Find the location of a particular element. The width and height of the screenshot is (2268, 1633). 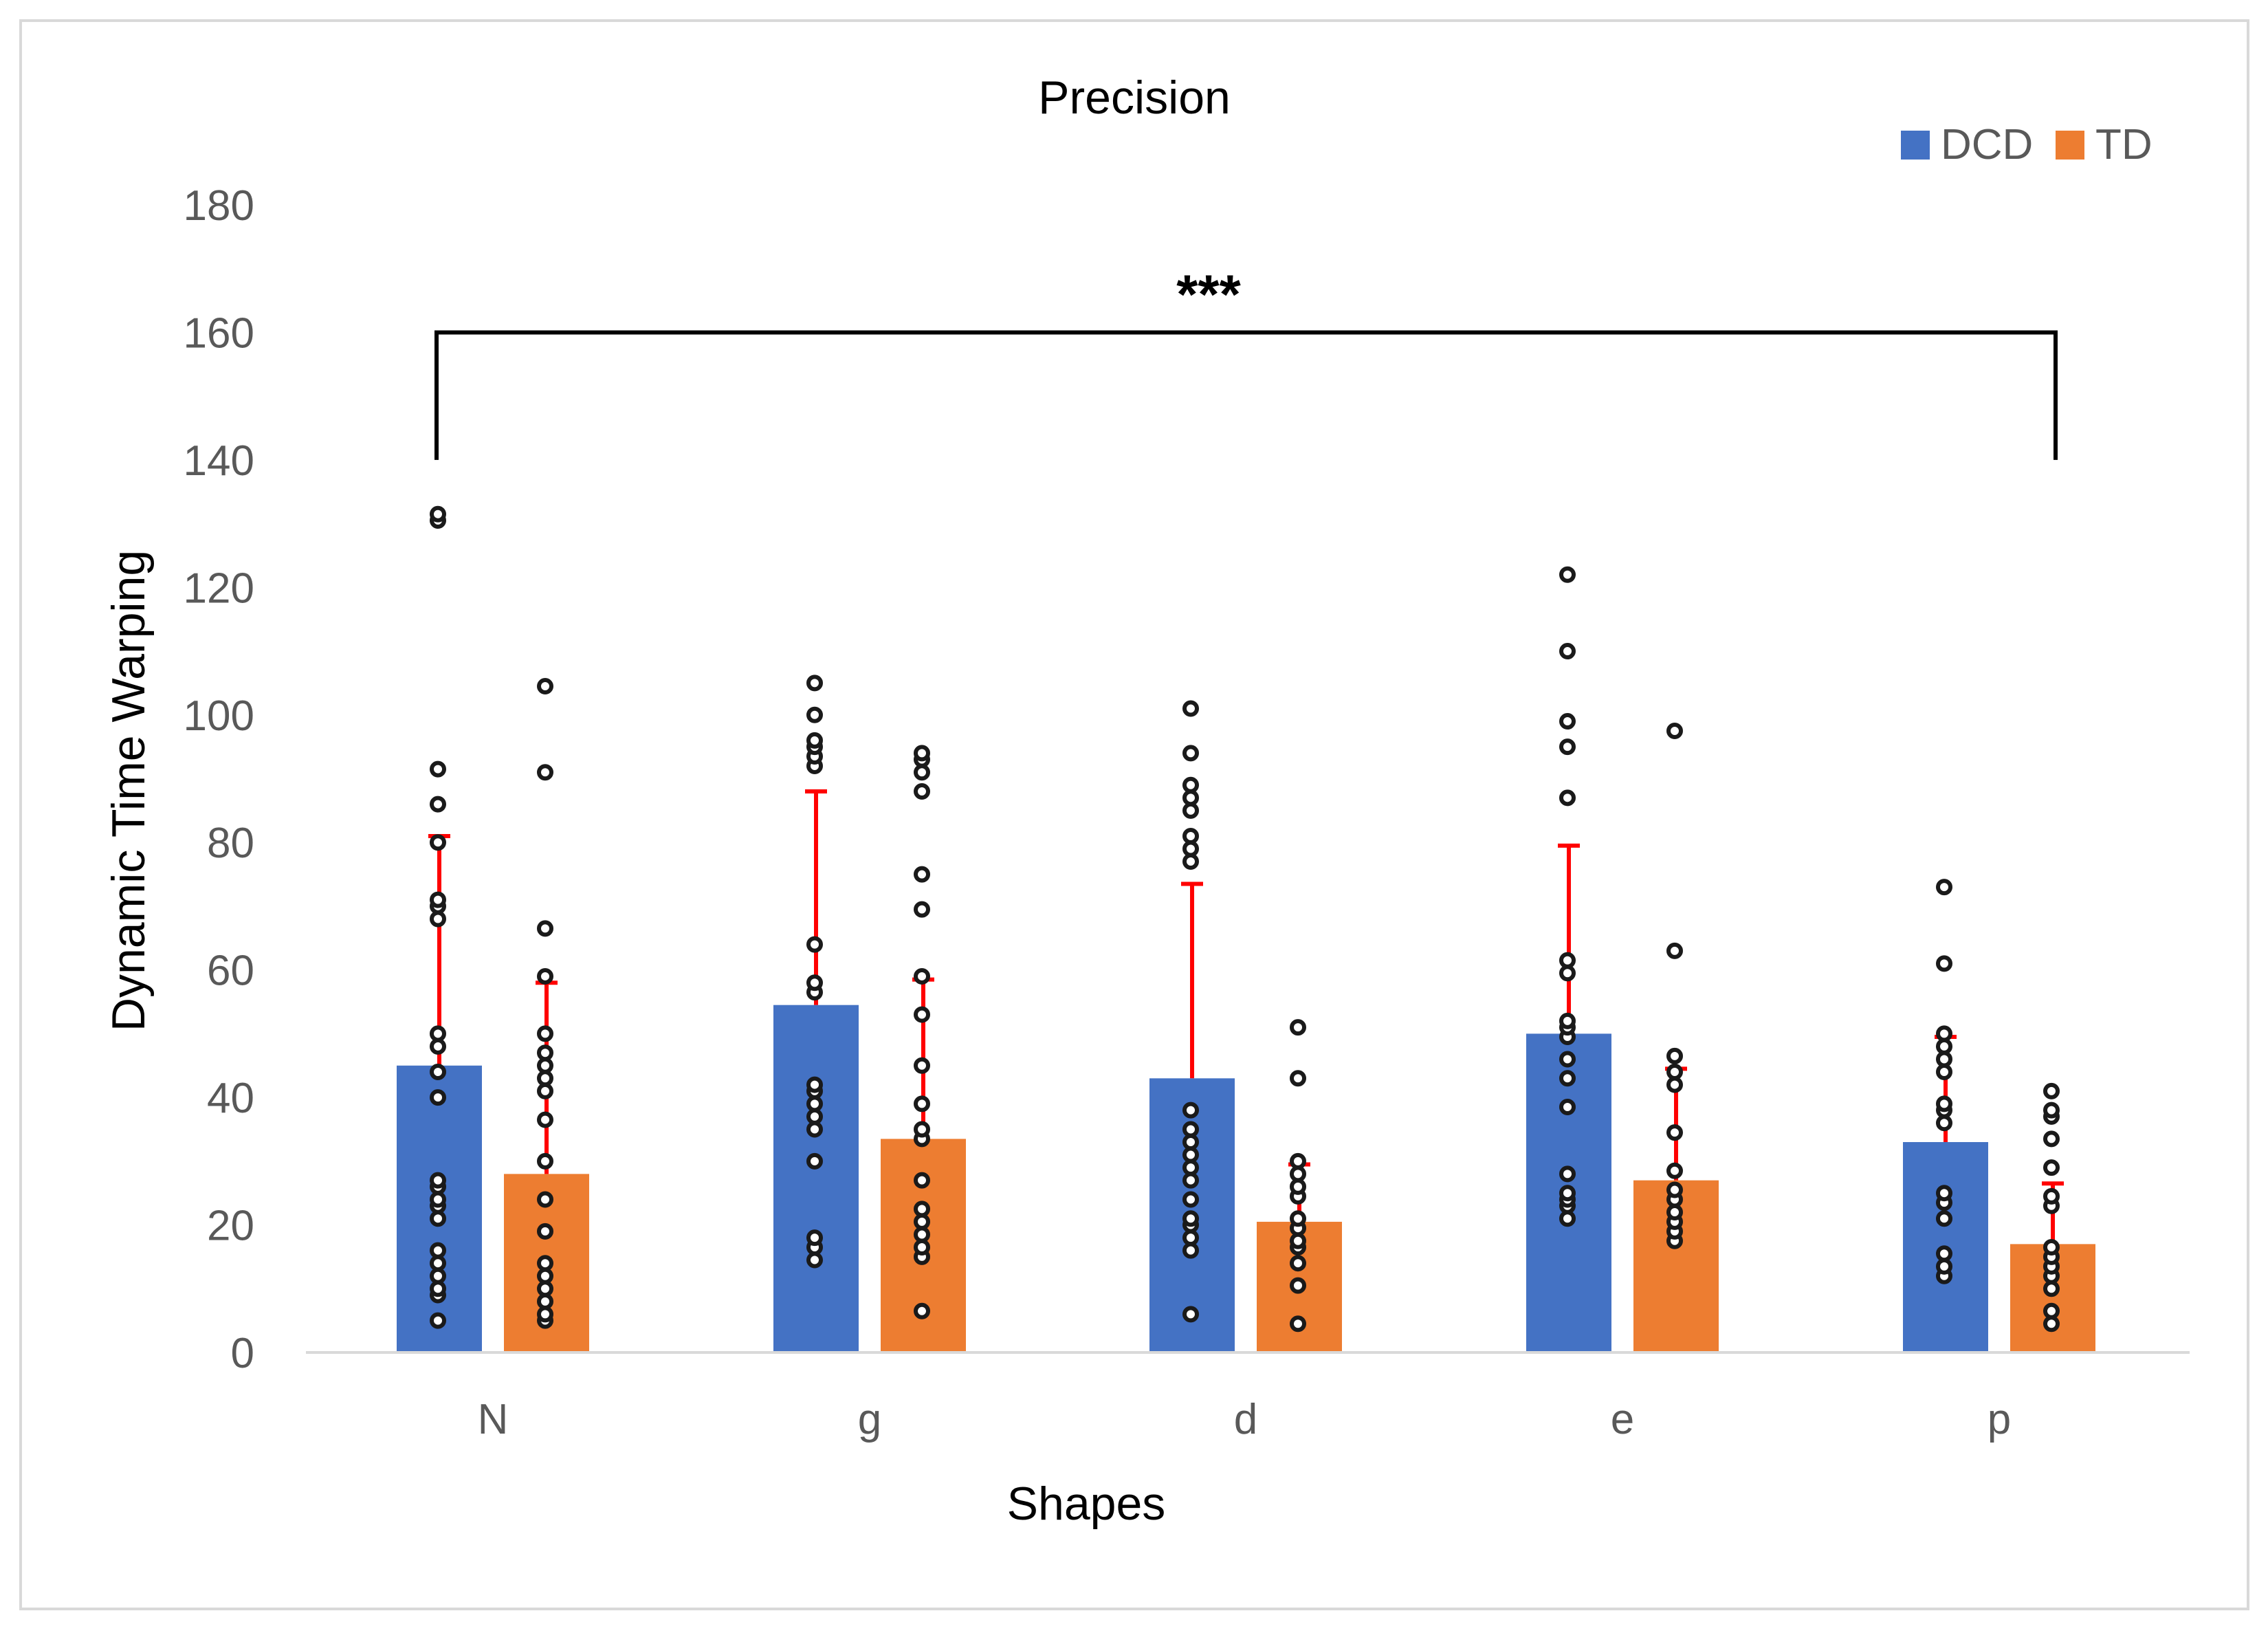

x-tick-label: g is located at coordinates (869, 1419).